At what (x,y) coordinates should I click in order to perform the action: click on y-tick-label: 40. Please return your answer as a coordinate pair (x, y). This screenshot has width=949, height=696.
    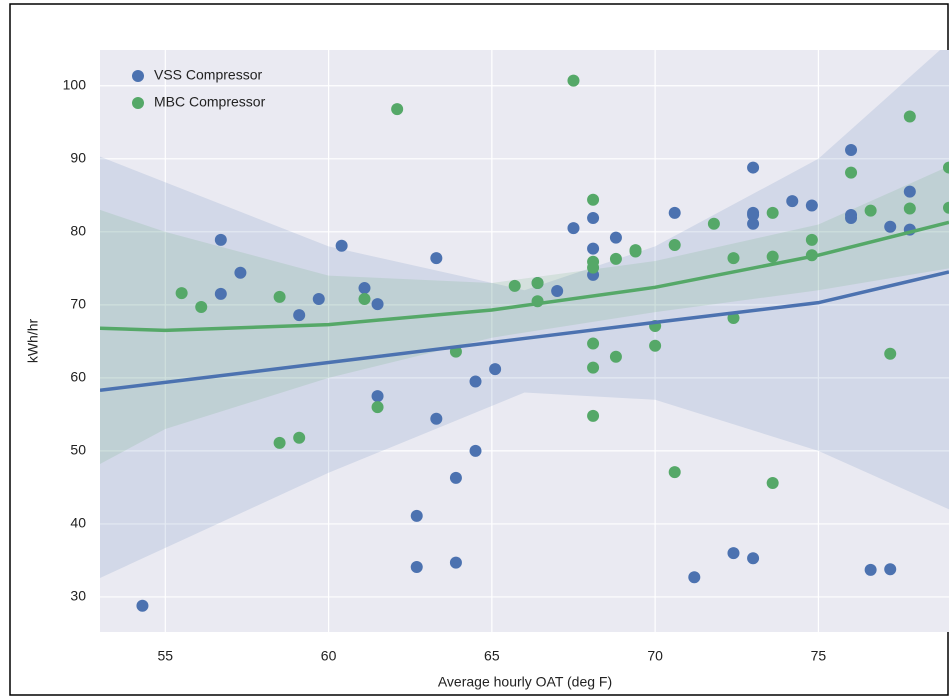
    Looking at the image, I should click on (78, 523).